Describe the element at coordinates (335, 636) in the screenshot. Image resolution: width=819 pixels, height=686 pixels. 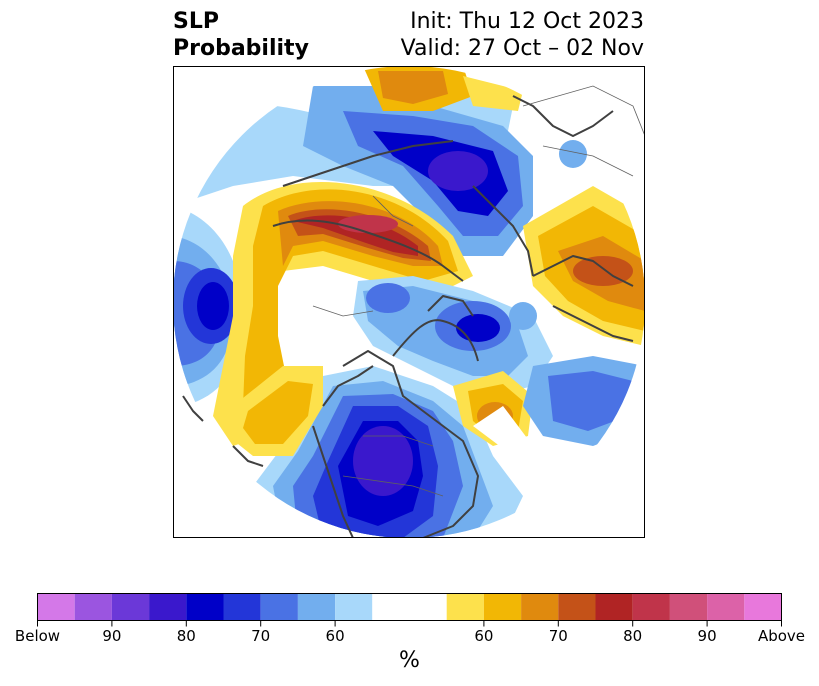
I see `colorbar-tick-label-5: 60` at that location.